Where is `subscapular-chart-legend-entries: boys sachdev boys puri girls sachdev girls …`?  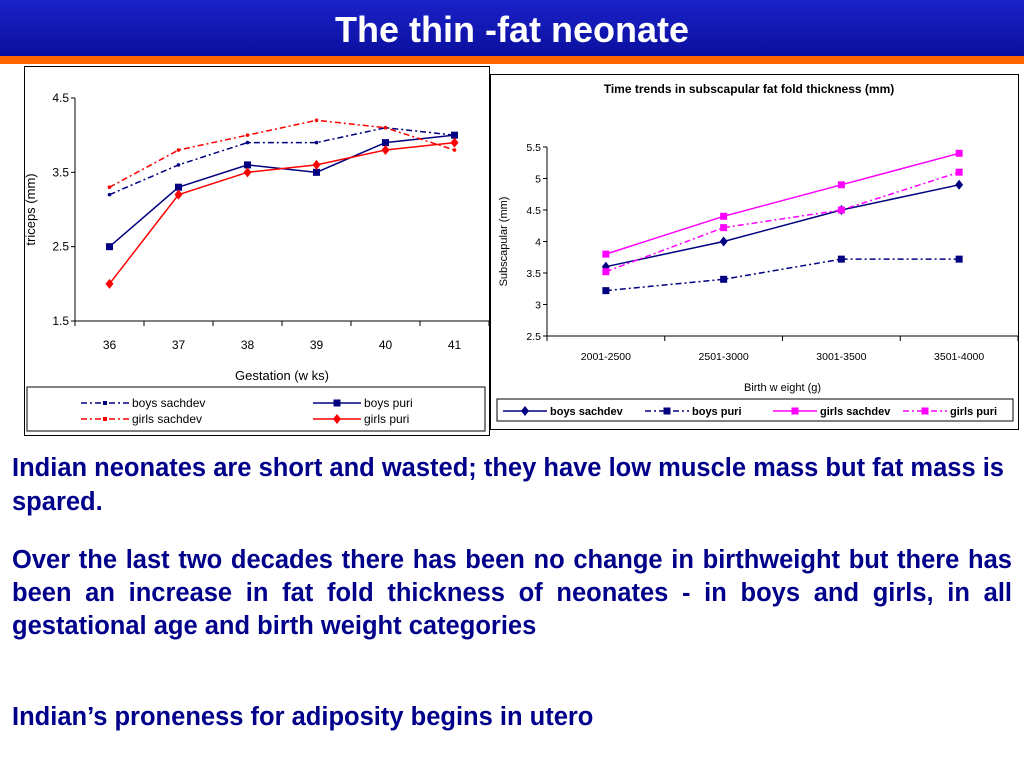
subscapular-chart-legend-entries: boys sachdev boys puri girls sachdev girls … is located at coordinates (750, 412).